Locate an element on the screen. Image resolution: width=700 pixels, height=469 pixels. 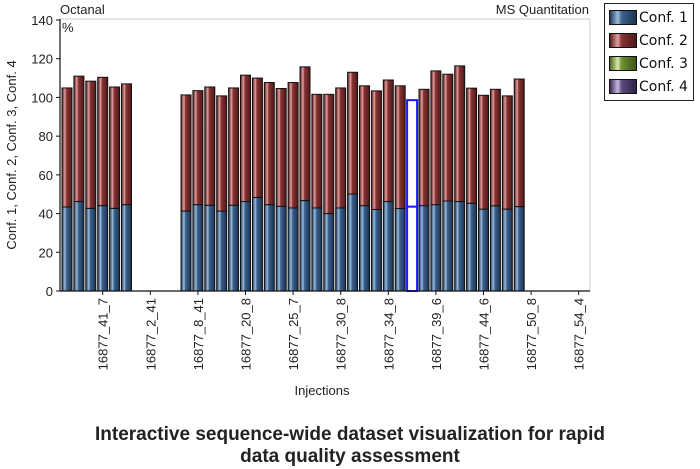
x-tick-label: 16877_20_8 is located at coordinates (246, 334).